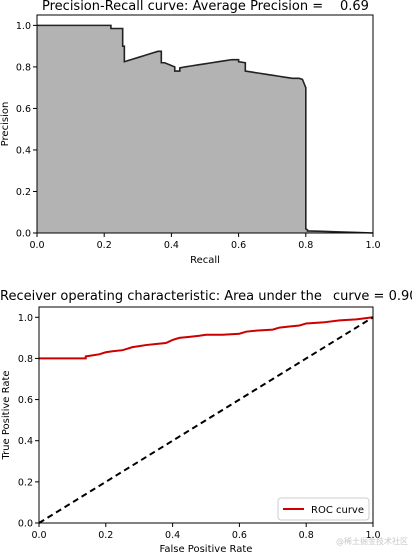 This screenshot has height=553, width=412. What do you see at coordinates (372, 296) in the screenshot?
I see `chart2-title-value: curve = 0.90` at bounding box center [372, 296].